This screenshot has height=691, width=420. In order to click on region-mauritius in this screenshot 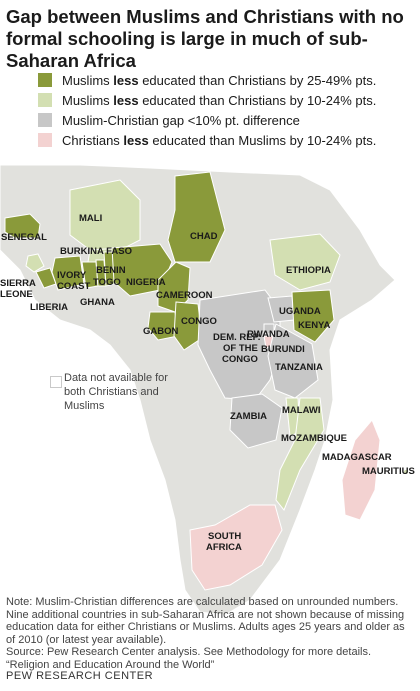, I will do `click(406, 472)`.